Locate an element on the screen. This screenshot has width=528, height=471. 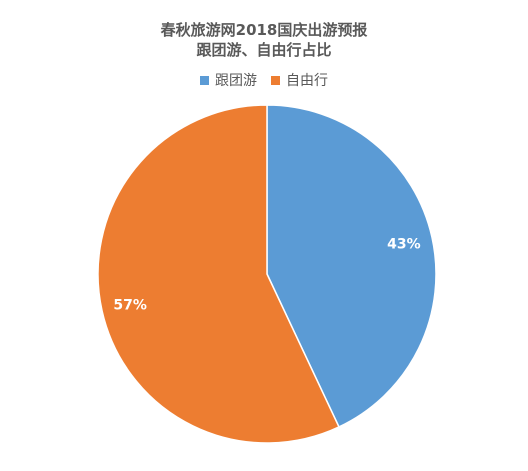
slice-label-group-tour: 43% is located at coordinates (404, 244).